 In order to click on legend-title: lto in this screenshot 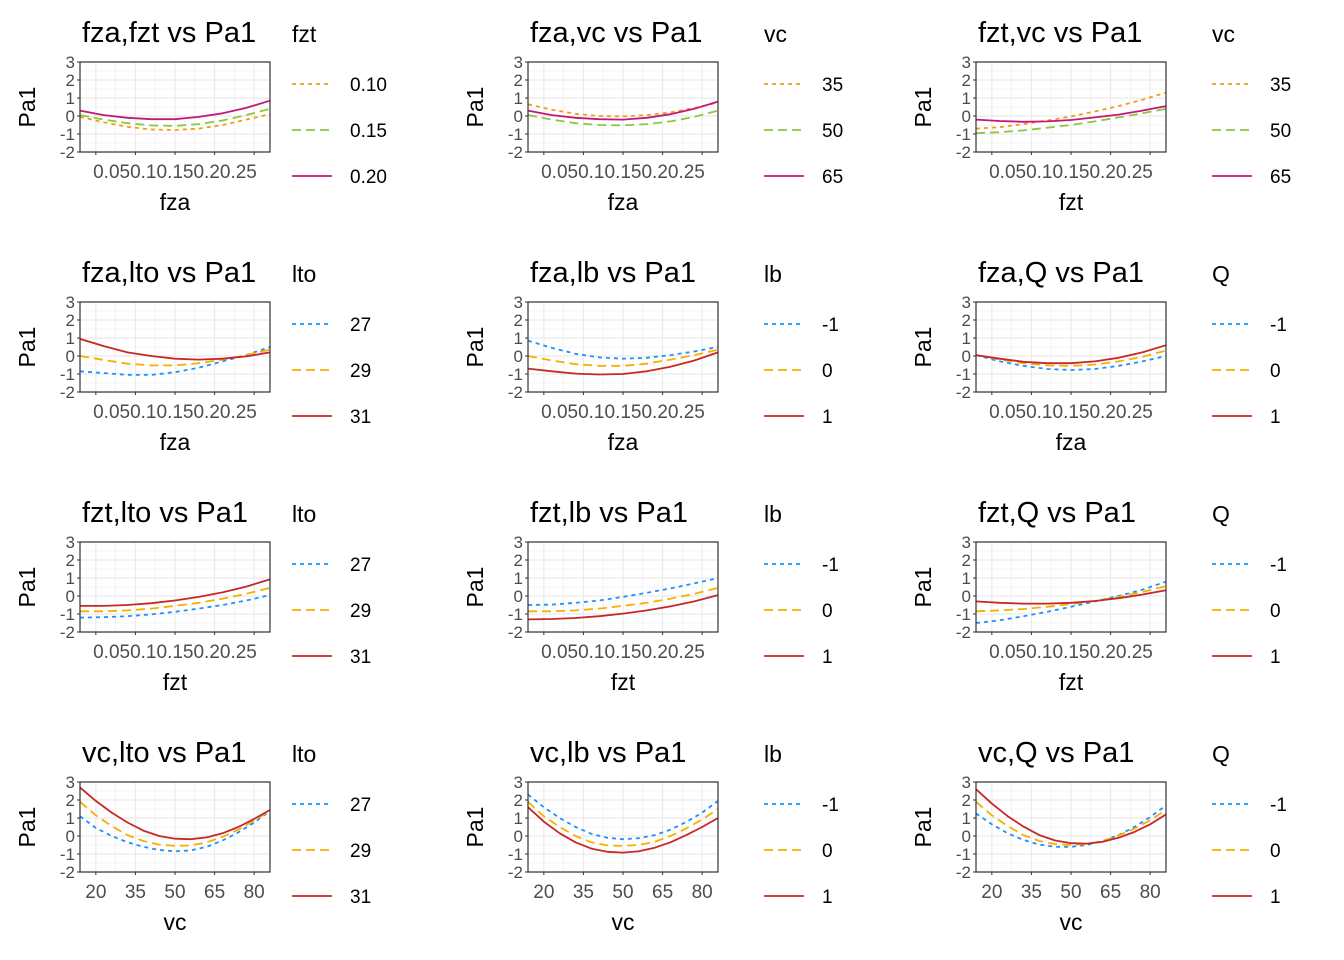, I will do `click(304, 754)`.